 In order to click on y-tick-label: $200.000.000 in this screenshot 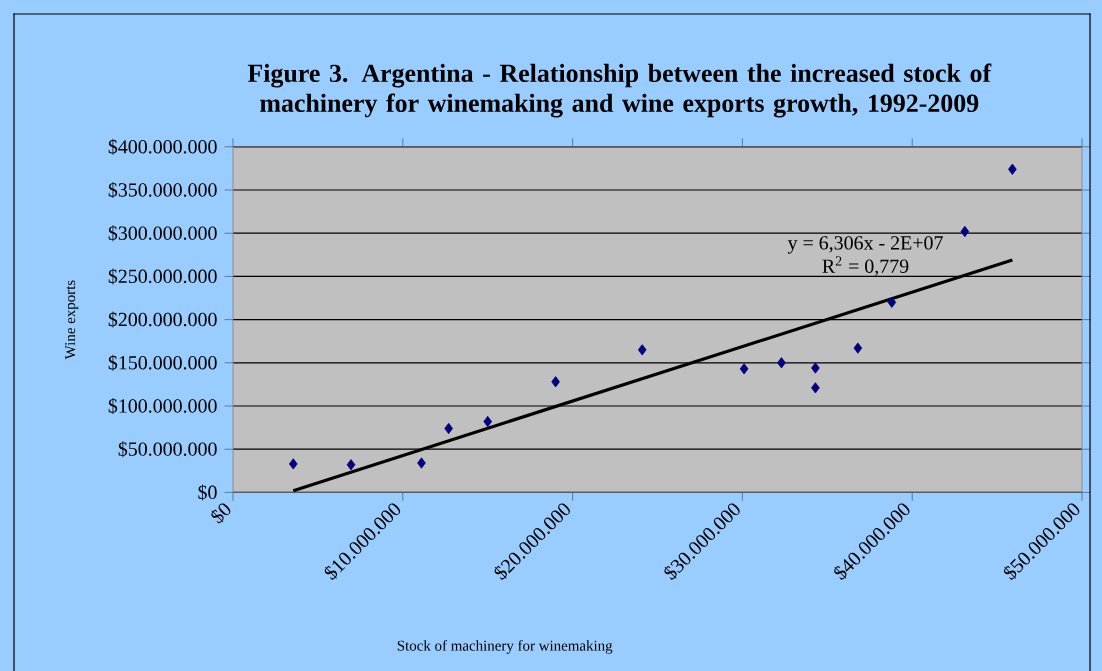, I will do `click(162, 319)`.